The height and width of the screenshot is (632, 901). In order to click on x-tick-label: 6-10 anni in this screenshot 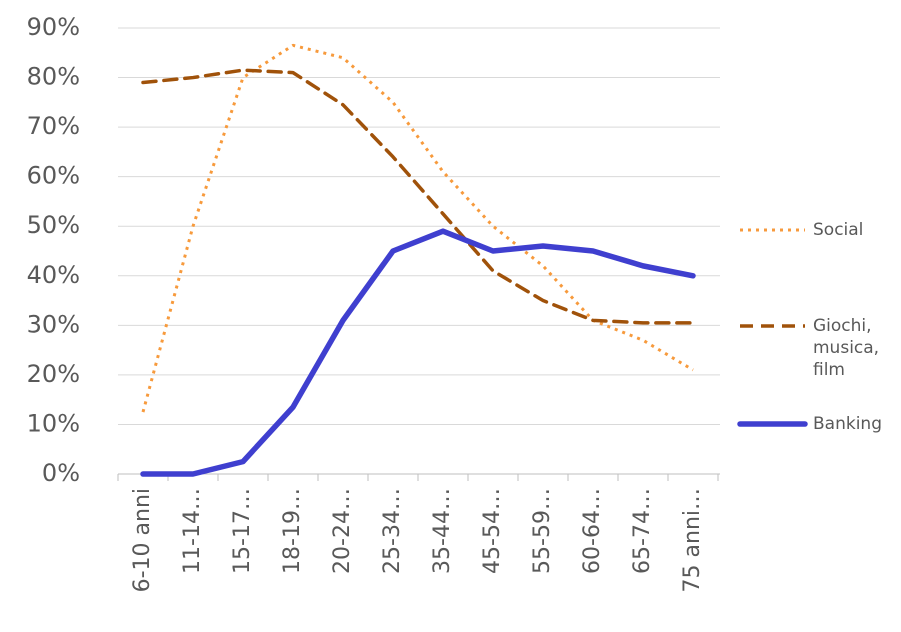, I will do `click(142, 540)`.